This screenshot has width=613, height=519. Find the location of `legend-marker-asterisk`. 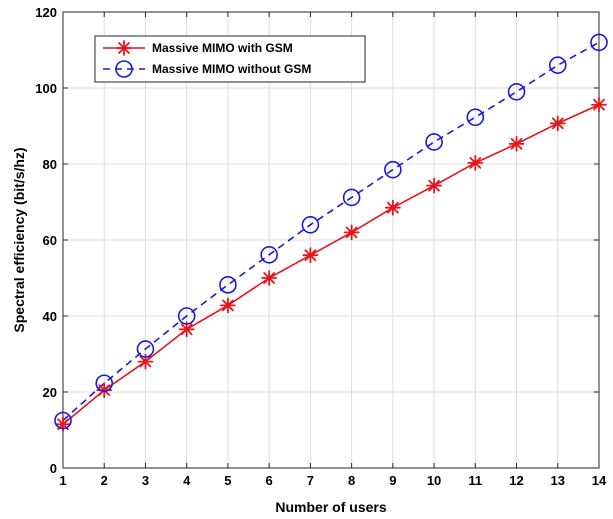

legend-marker-asterisk is located at coordinates (124, 48).